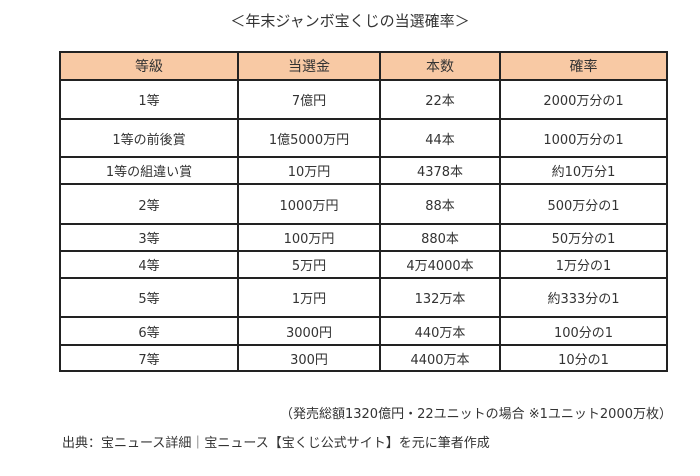 This screenshot has height=476, width=700. Describe the element at coordinates (583, 99) in the screenshot. I see `cell-odds: 2000万分の1` at that location.